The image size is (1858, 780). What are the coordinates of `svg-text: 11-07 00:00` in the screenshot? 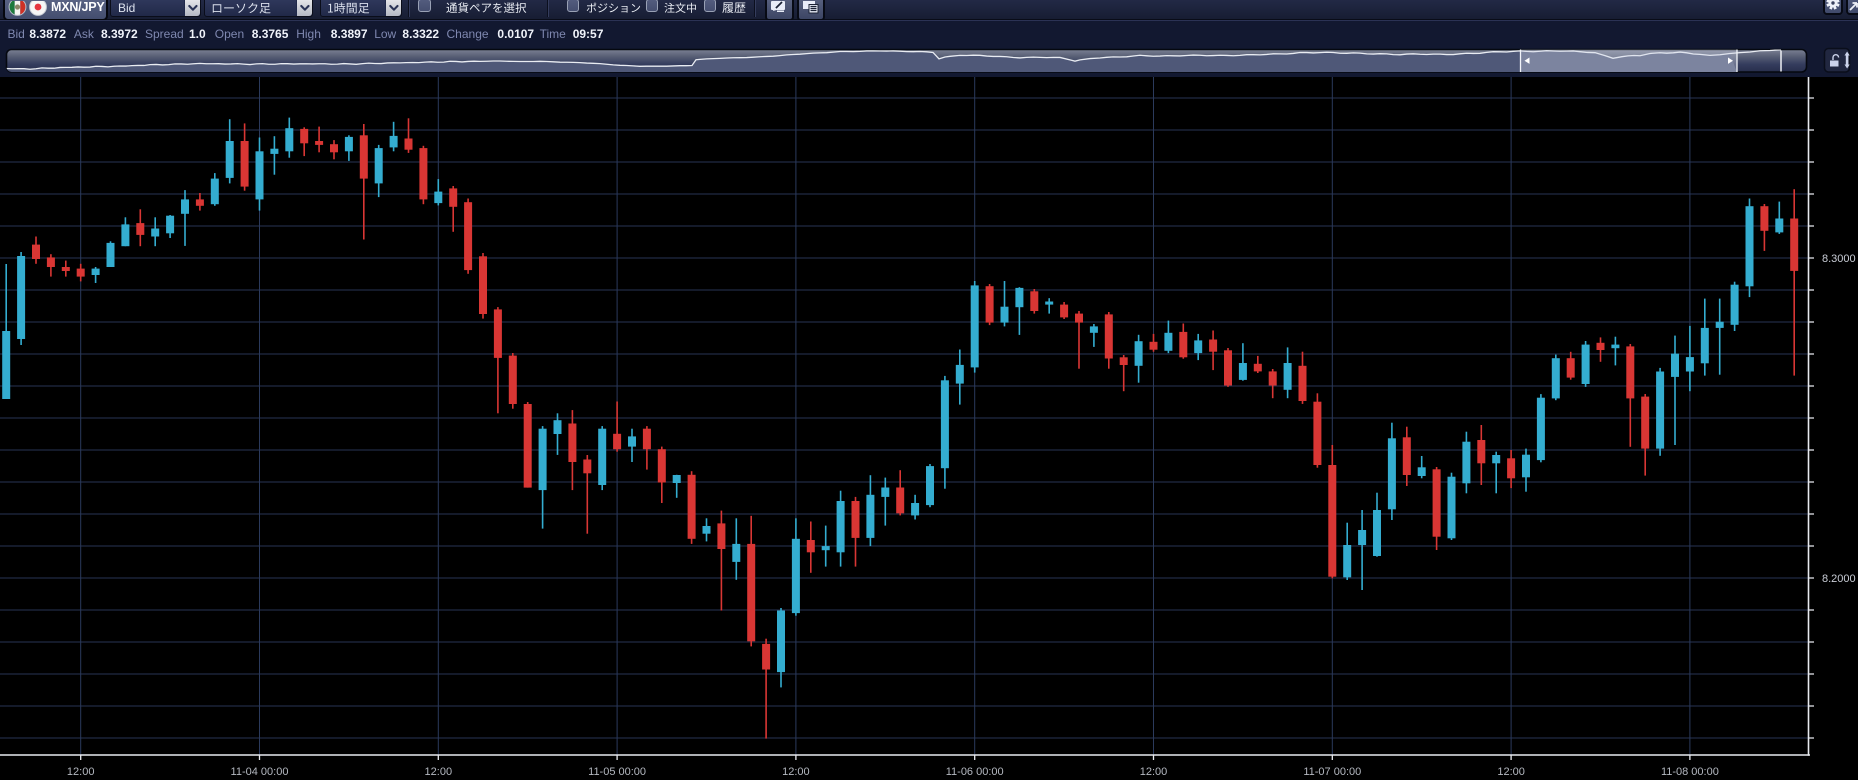 It's located at (1332, 772).